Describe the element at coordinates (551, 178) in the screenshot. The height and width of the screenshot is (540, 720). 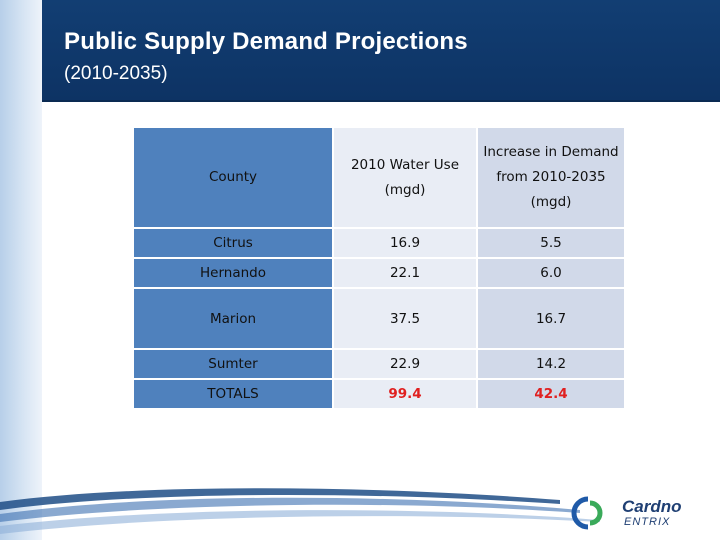
I see `header-increase: Increase in Demand from 2010-2035 (mgd)` at that location.